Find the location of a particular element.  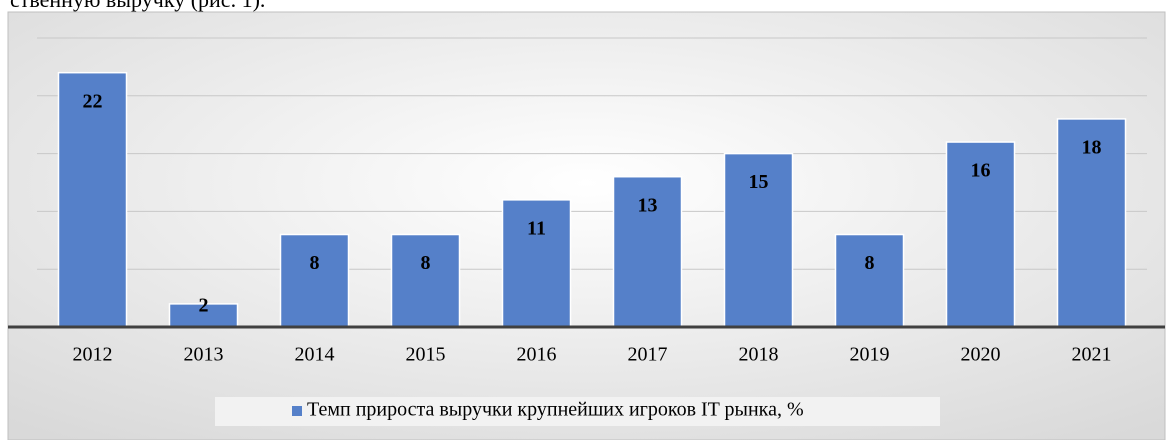

x-tick-label: 2019 is located at coordinates (870, 355).